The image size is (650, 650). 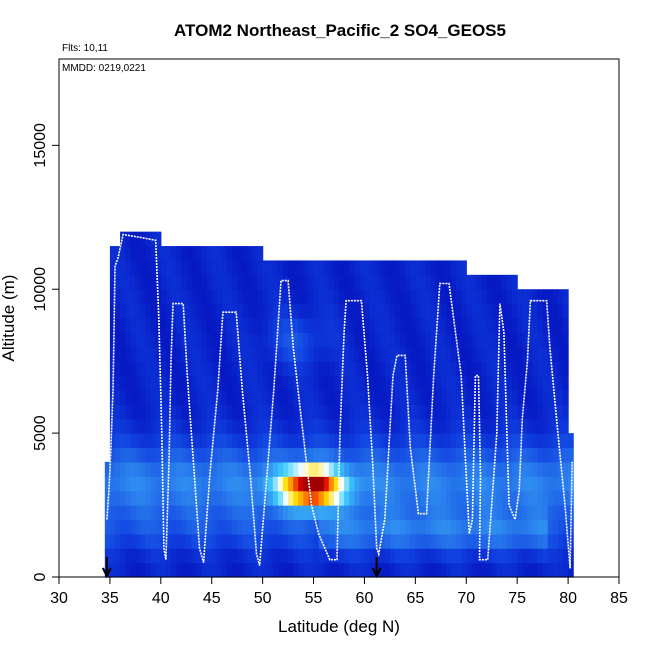 What do you see at coordinates (212, 598) in the screenshot?
I see `x-tick-label: 45` at bounding box center [212, 598].